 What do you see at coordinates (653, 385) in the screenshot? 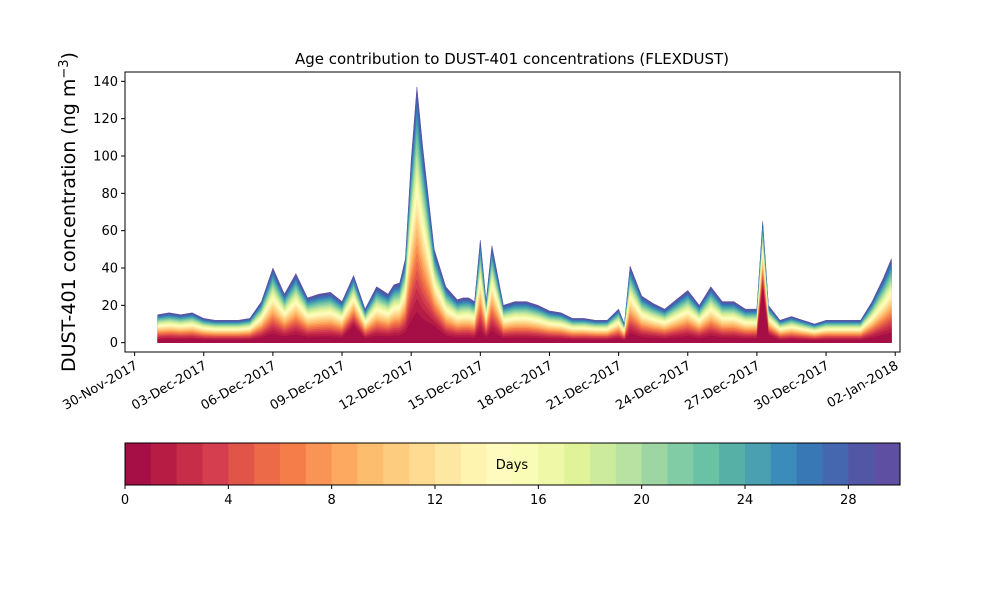
I see `x-tick-label: 24-Dec-2017` at bounding box center [653, 385].